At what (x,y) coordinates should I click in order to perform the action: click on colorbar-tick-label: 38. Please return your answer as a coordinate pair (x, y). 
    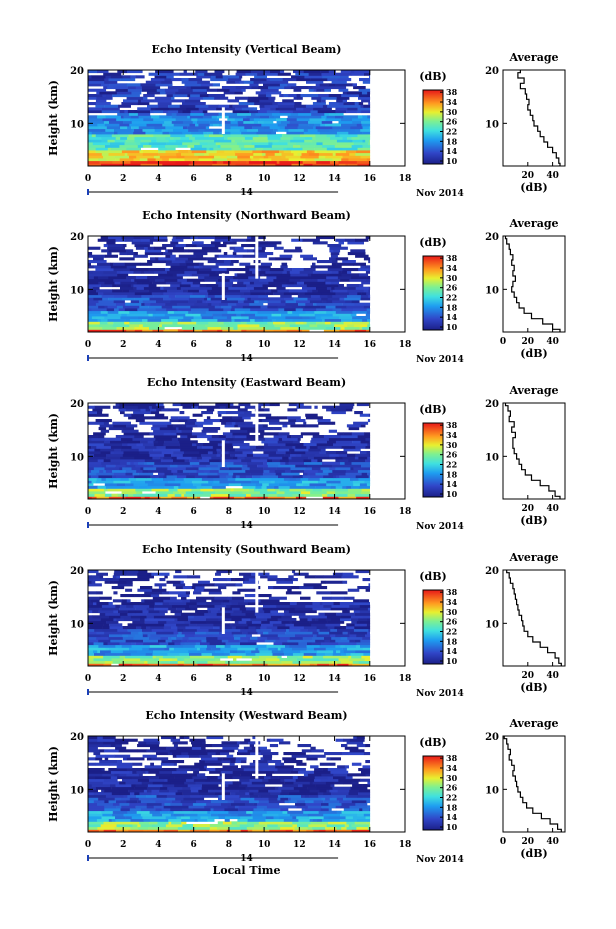
    Looking at the image, I should click on (452, 592).